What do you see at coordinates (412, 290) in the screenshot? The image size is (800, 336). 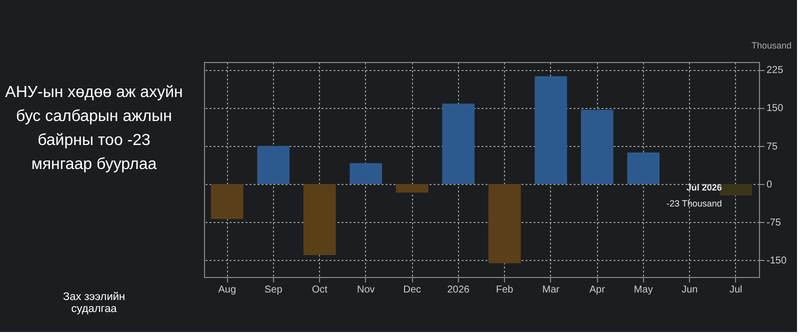 I see `x-tick-label: Dec` at bounding box center [412, 290].